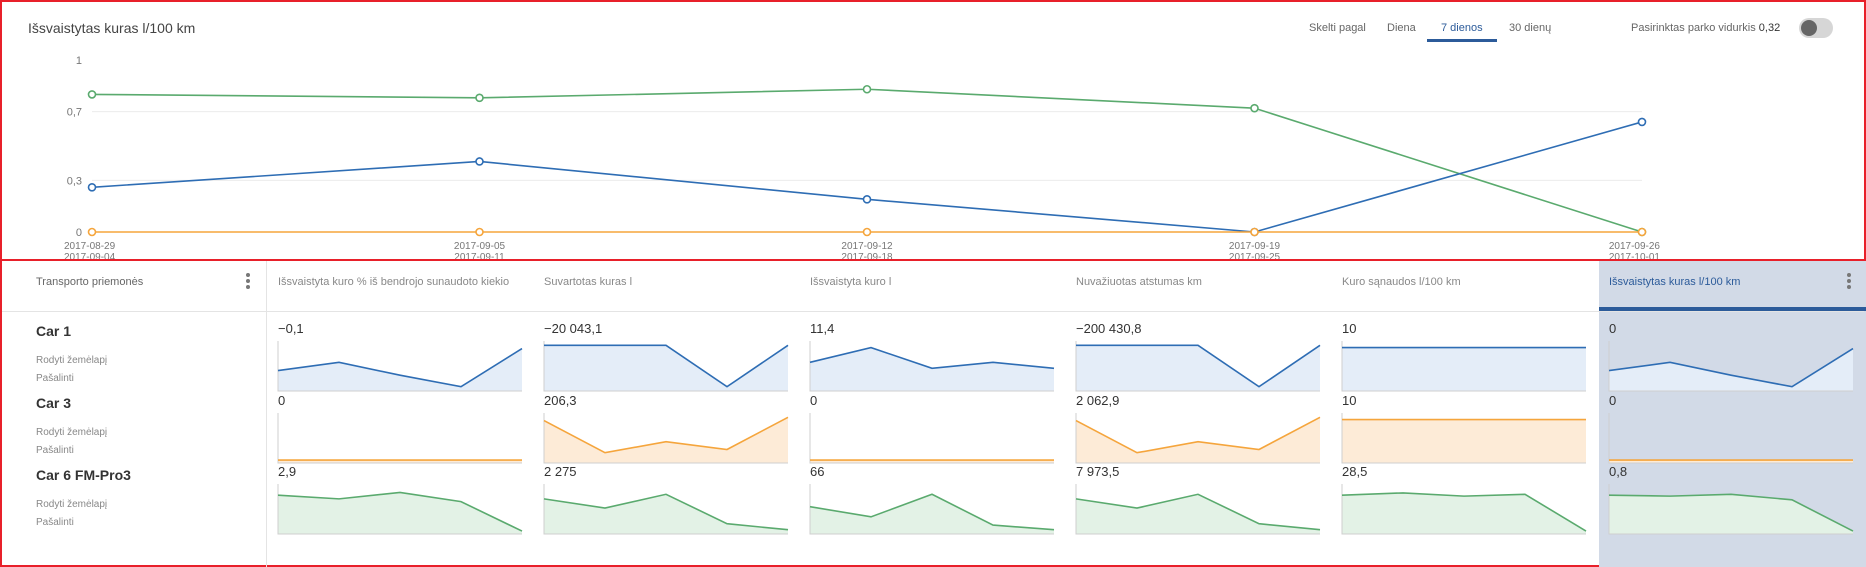 This screenshot has height=567, width=1866. What do you see at coordinates (291, 328) in the screenshot?
I see `cell-value: −0,1` at bounding box center [291, 328].